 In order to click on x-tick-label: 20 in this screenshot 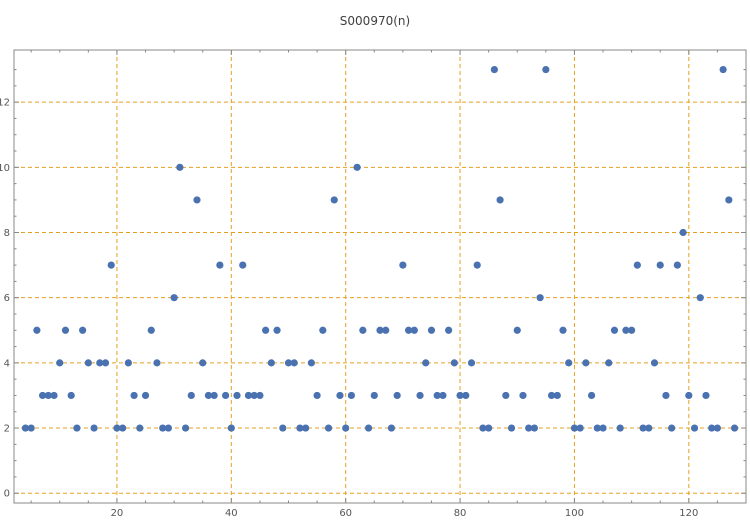, I will do `click(117, 513)`.